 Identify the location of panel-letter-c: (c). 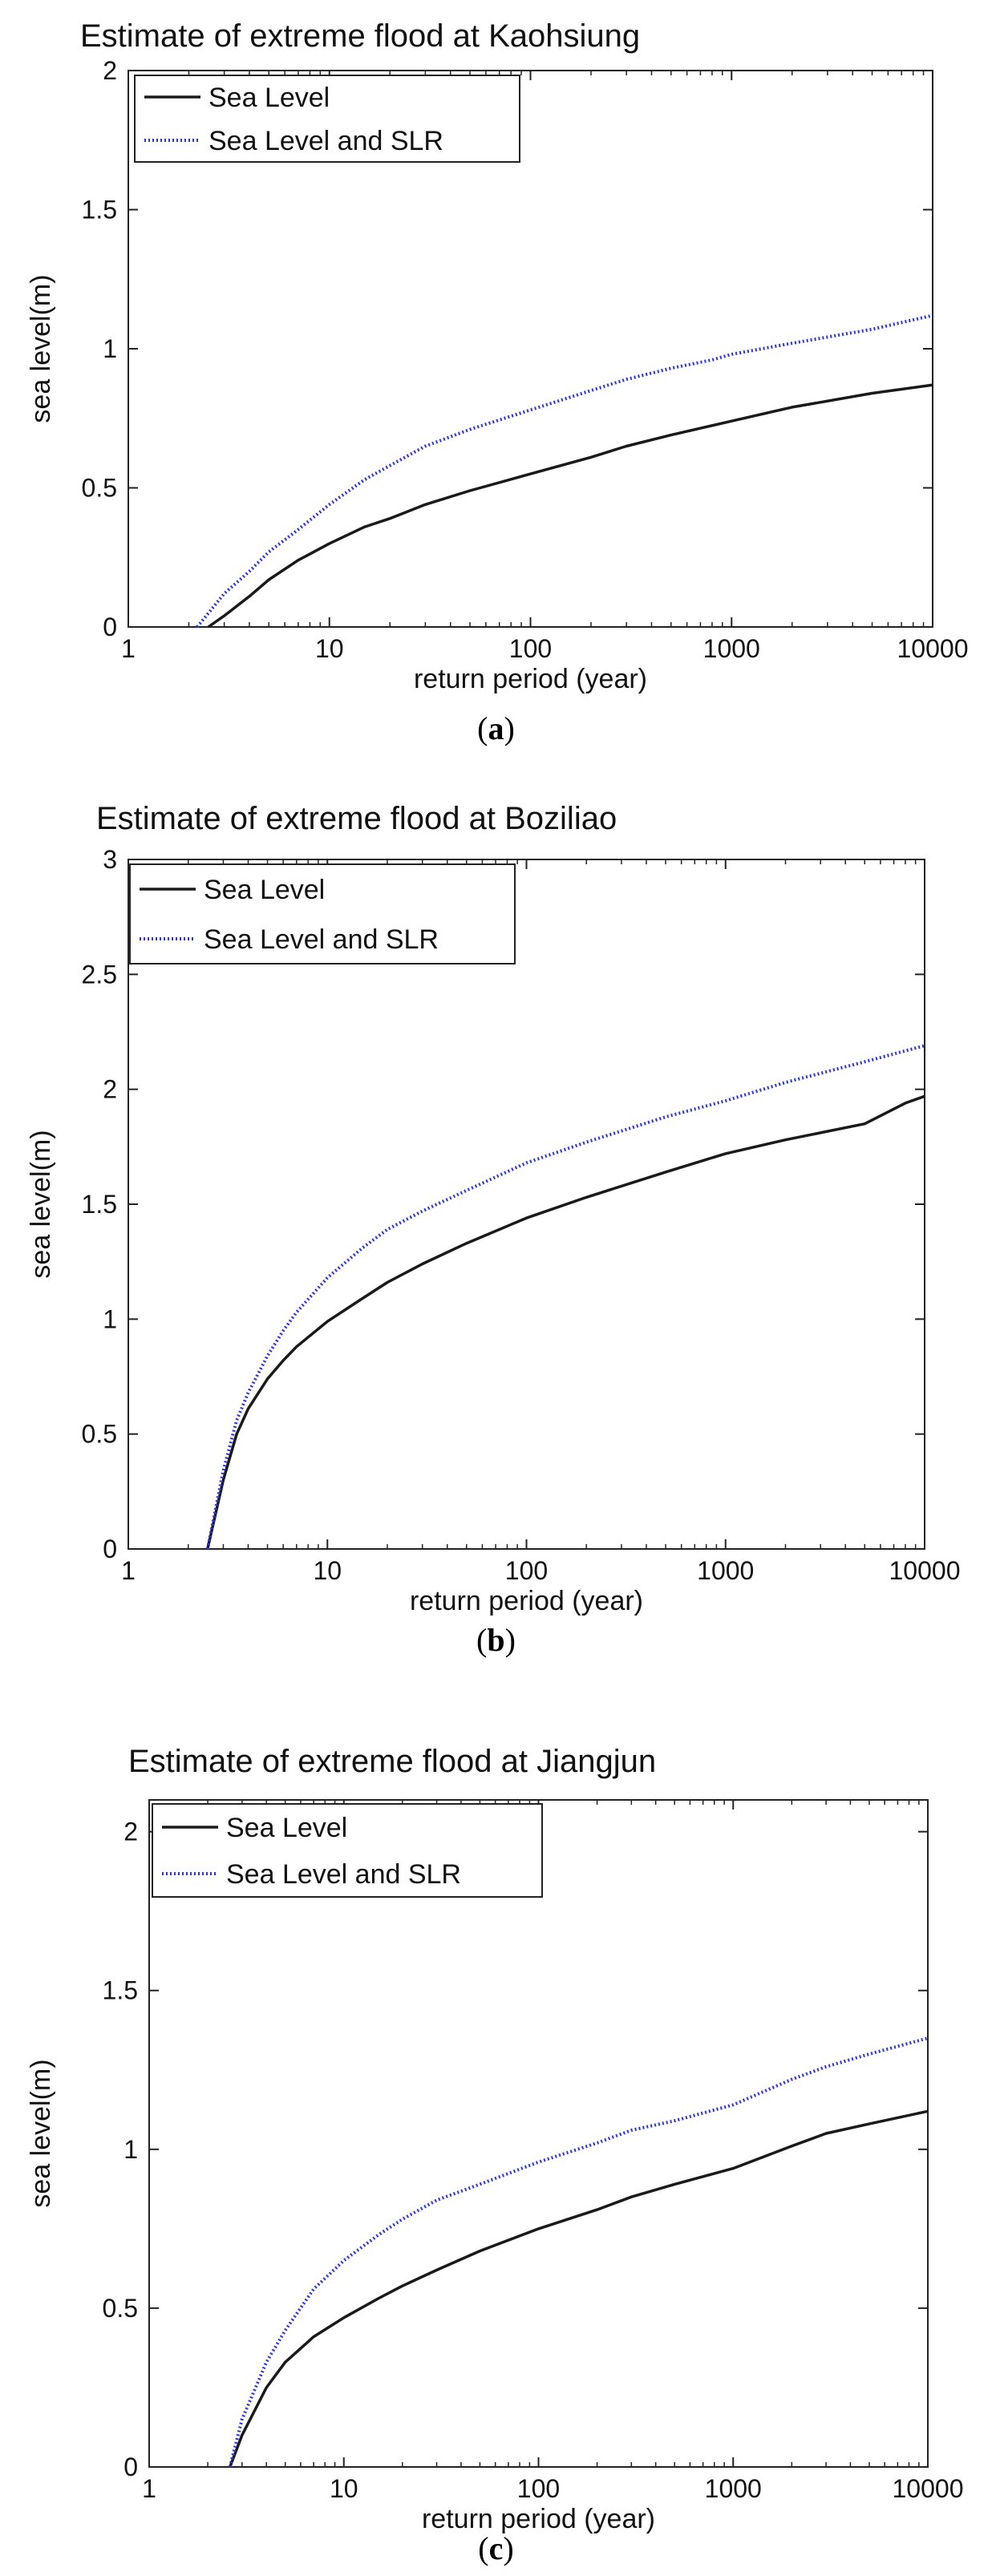
(496, 2548).